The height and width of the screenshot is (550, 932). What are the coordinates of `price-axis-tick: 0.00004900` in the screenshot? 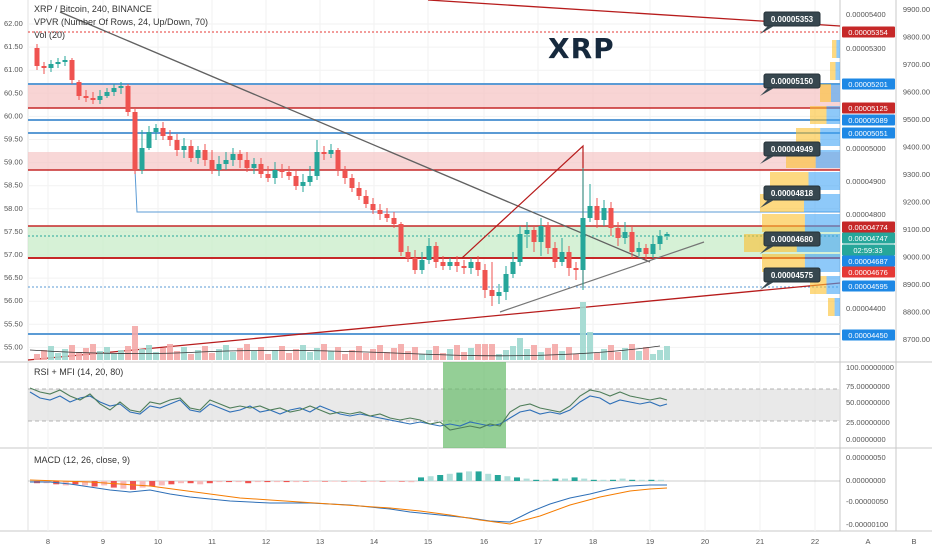 It's located at (866, 181).